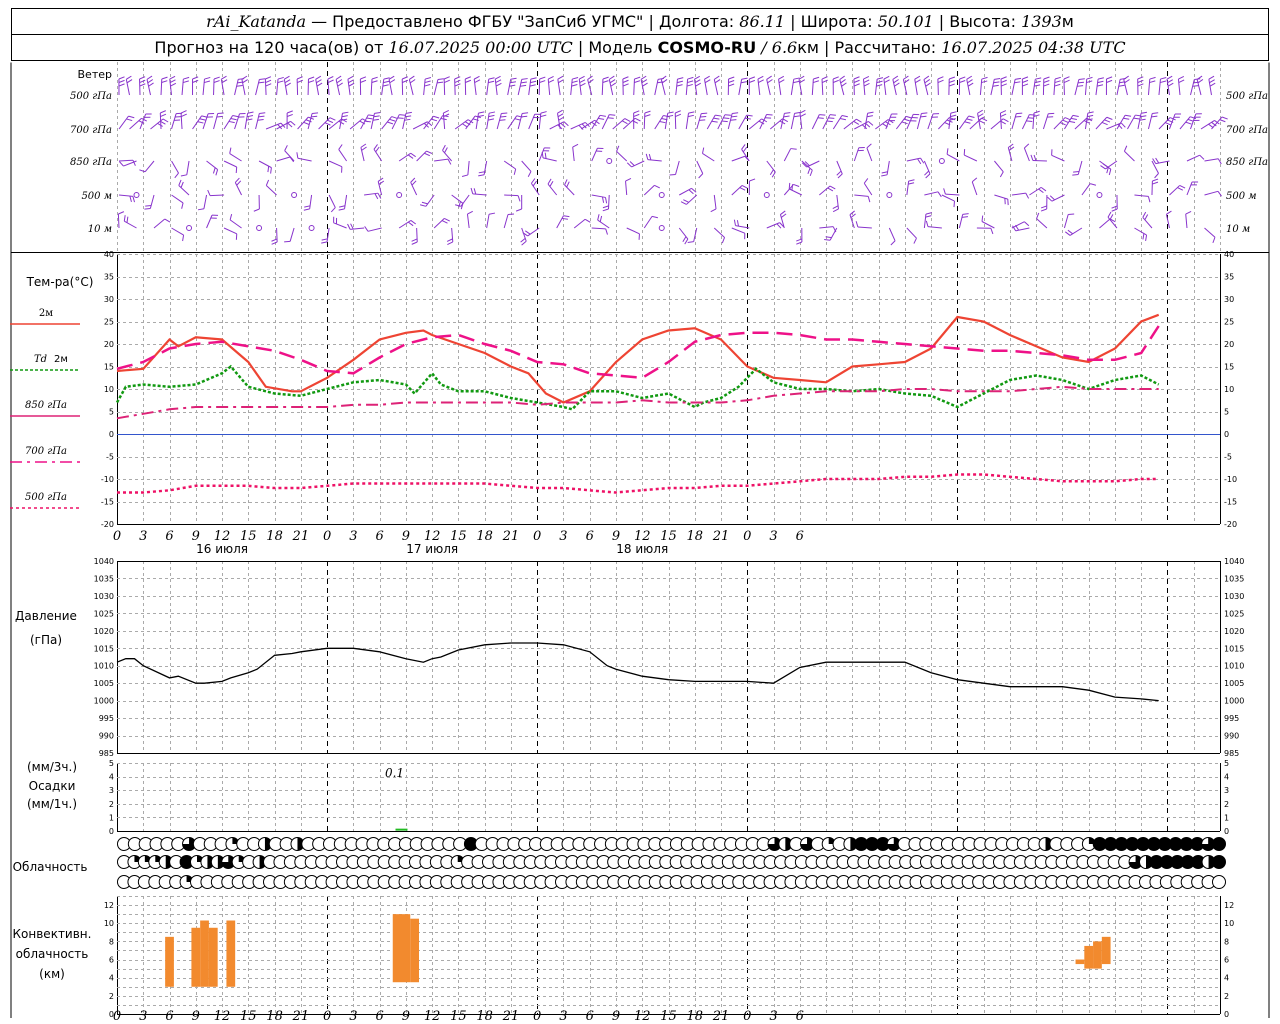 The image size is (1280, 1024). I want to click on conv-unit: (км), so click(52, 974).